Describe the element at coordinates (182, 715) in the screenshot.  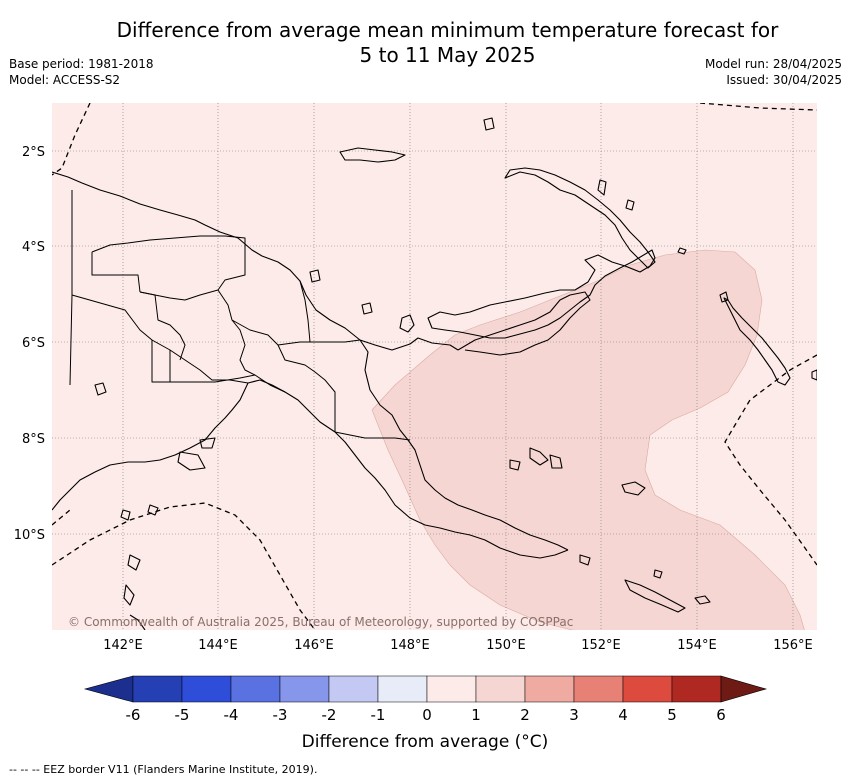
I see `colorbar-tick-label: -5` at that location.